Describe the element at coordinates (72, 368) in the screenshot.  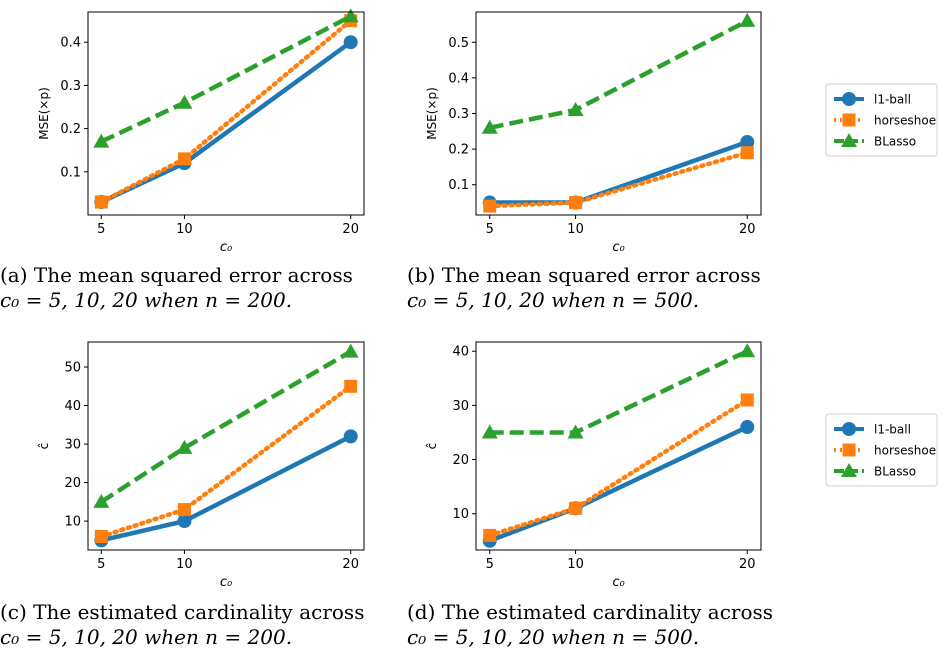
I see `y-tick-label: 50` at that location.